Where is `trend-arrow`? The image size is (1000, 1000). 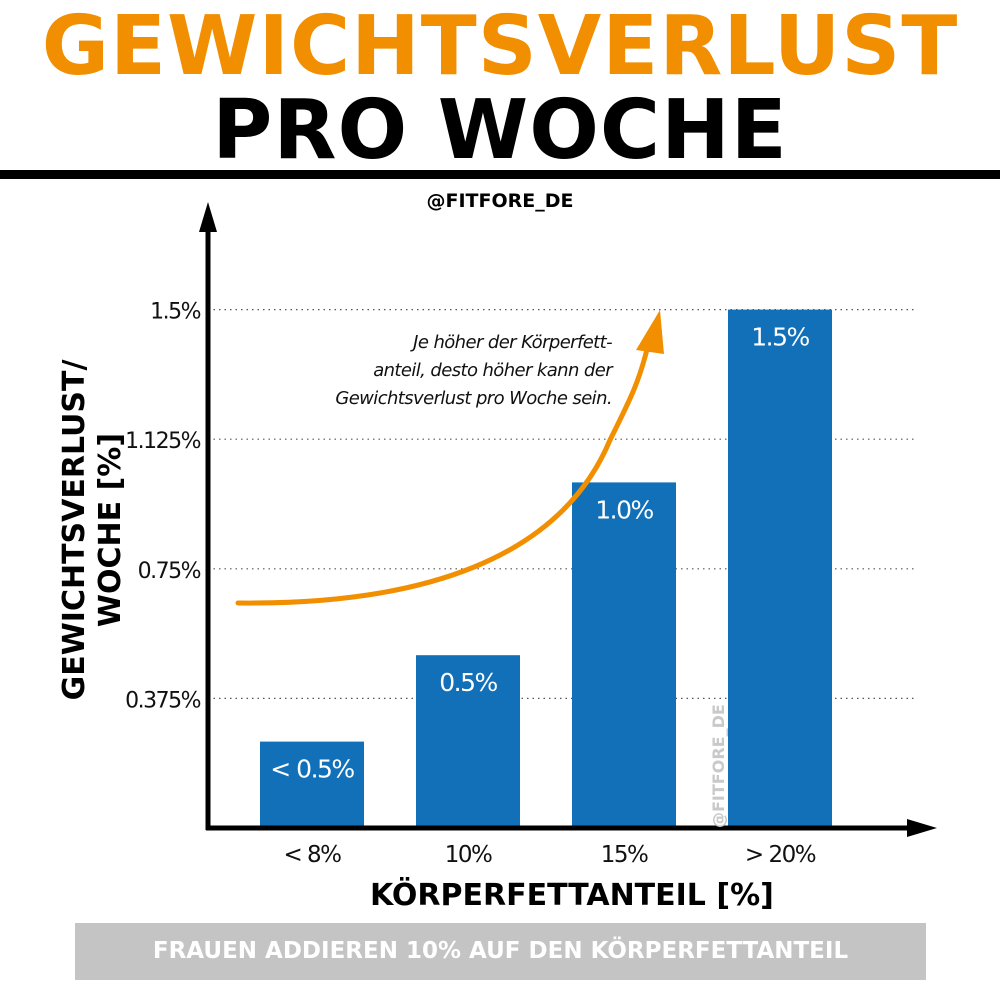
trend-arrow is located at coordinates (443, 474).